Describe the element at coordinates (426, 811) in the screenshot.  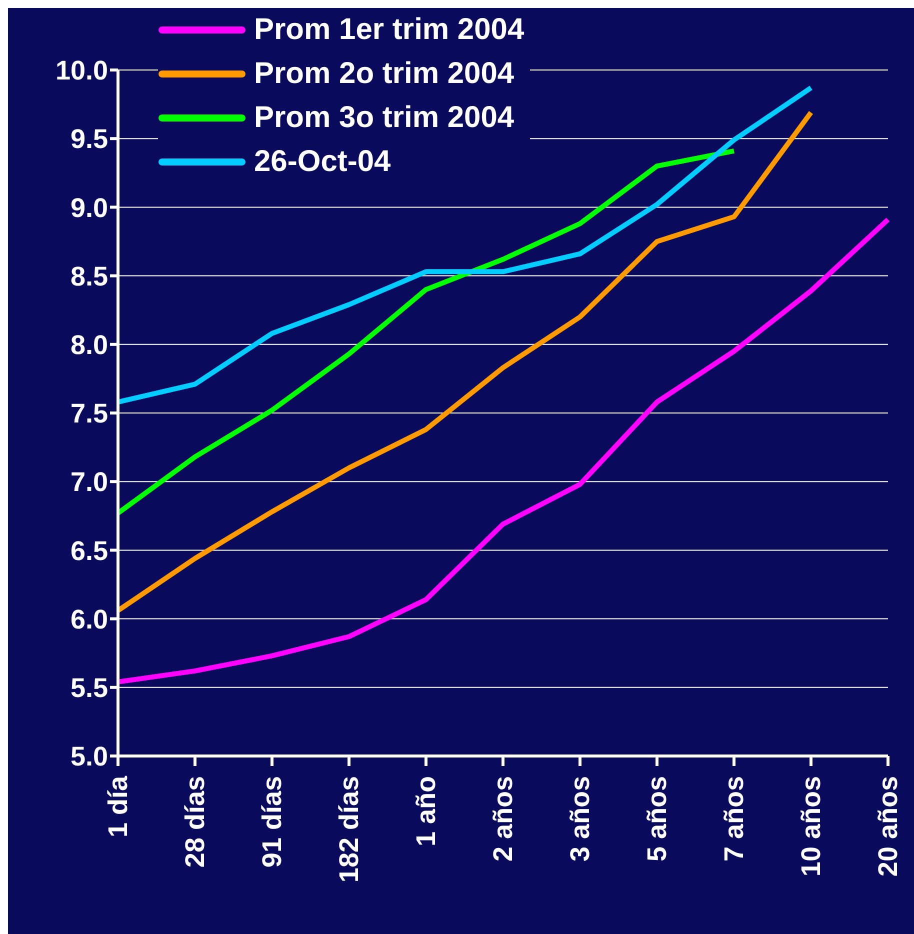
I see `x-tick-label: 1 año` at that location.